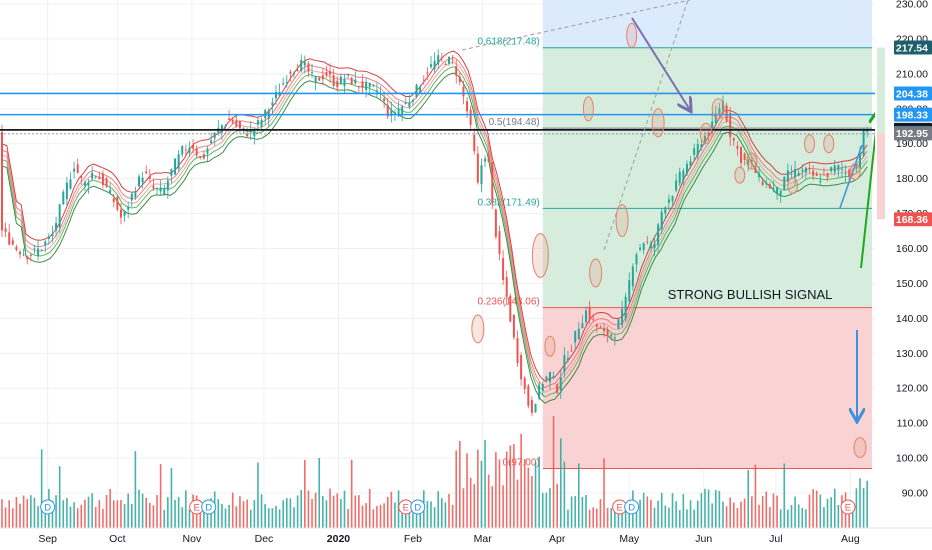 This screenshot has height=550, width=932. What do you see at coordinates (406, 508) in the screenshot?
I see `event-marker-label: E` at bounding box center [406, 508].